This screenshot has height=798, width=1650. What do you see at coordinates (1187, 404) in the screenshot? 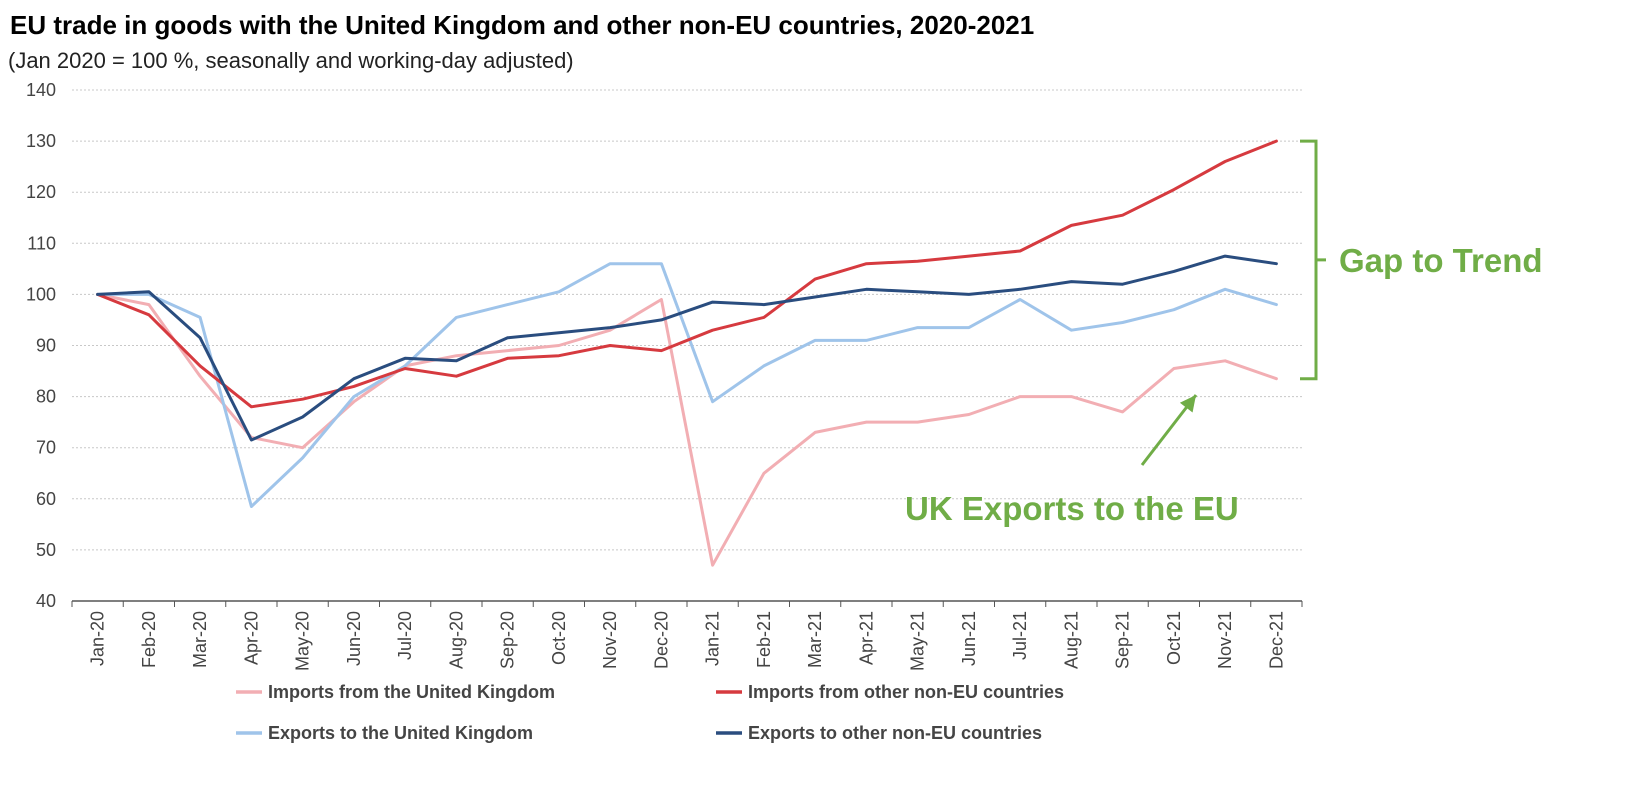
I see `annotation-arrow-head` at bounding box center [1187, 404].